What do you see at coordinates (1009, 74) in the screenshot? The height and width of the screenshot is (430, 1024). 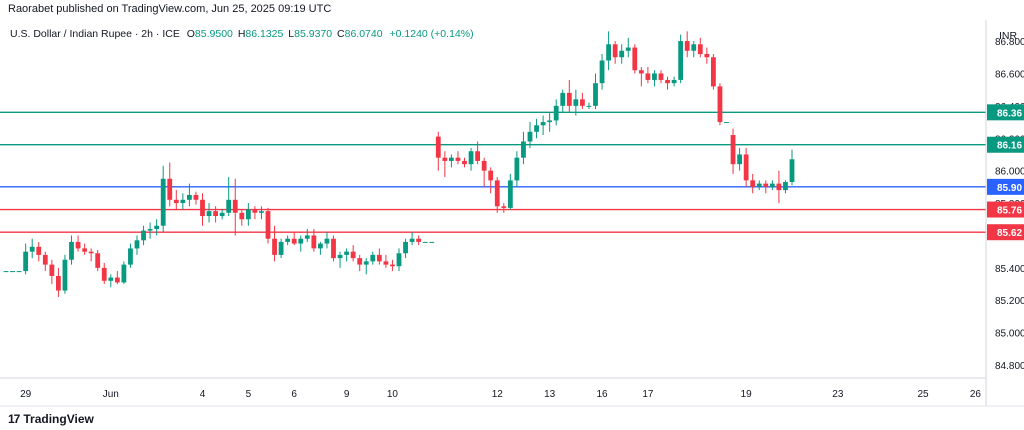 I see `y-tick-9: 86.600` at bounding box center [1009, 74].